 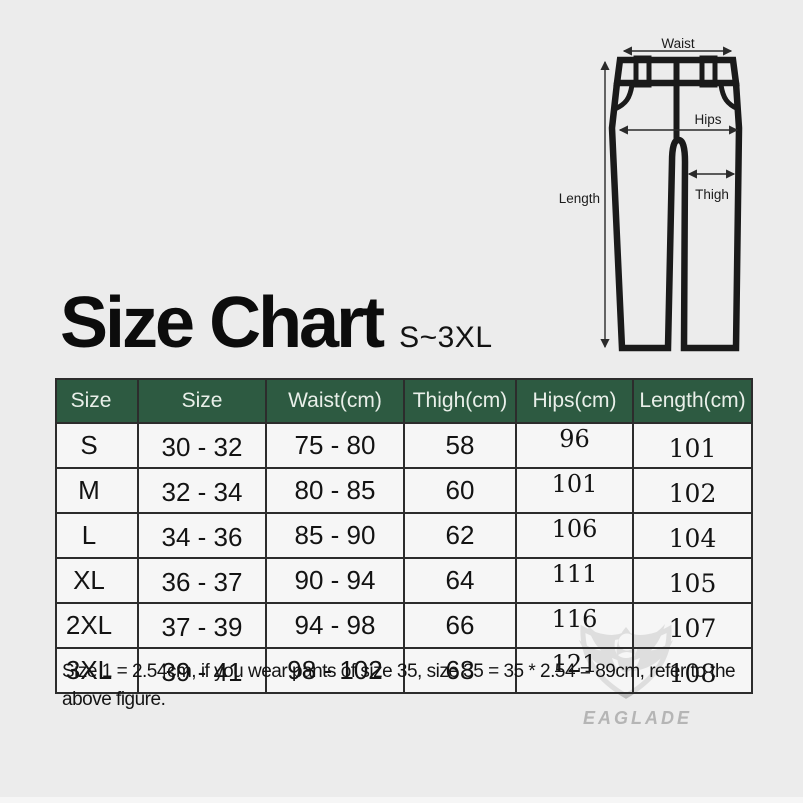 What do you see at coordinates (97, 401) in the screenshot?
I see `column-header-size: Size` at bounding box center [97, 401].